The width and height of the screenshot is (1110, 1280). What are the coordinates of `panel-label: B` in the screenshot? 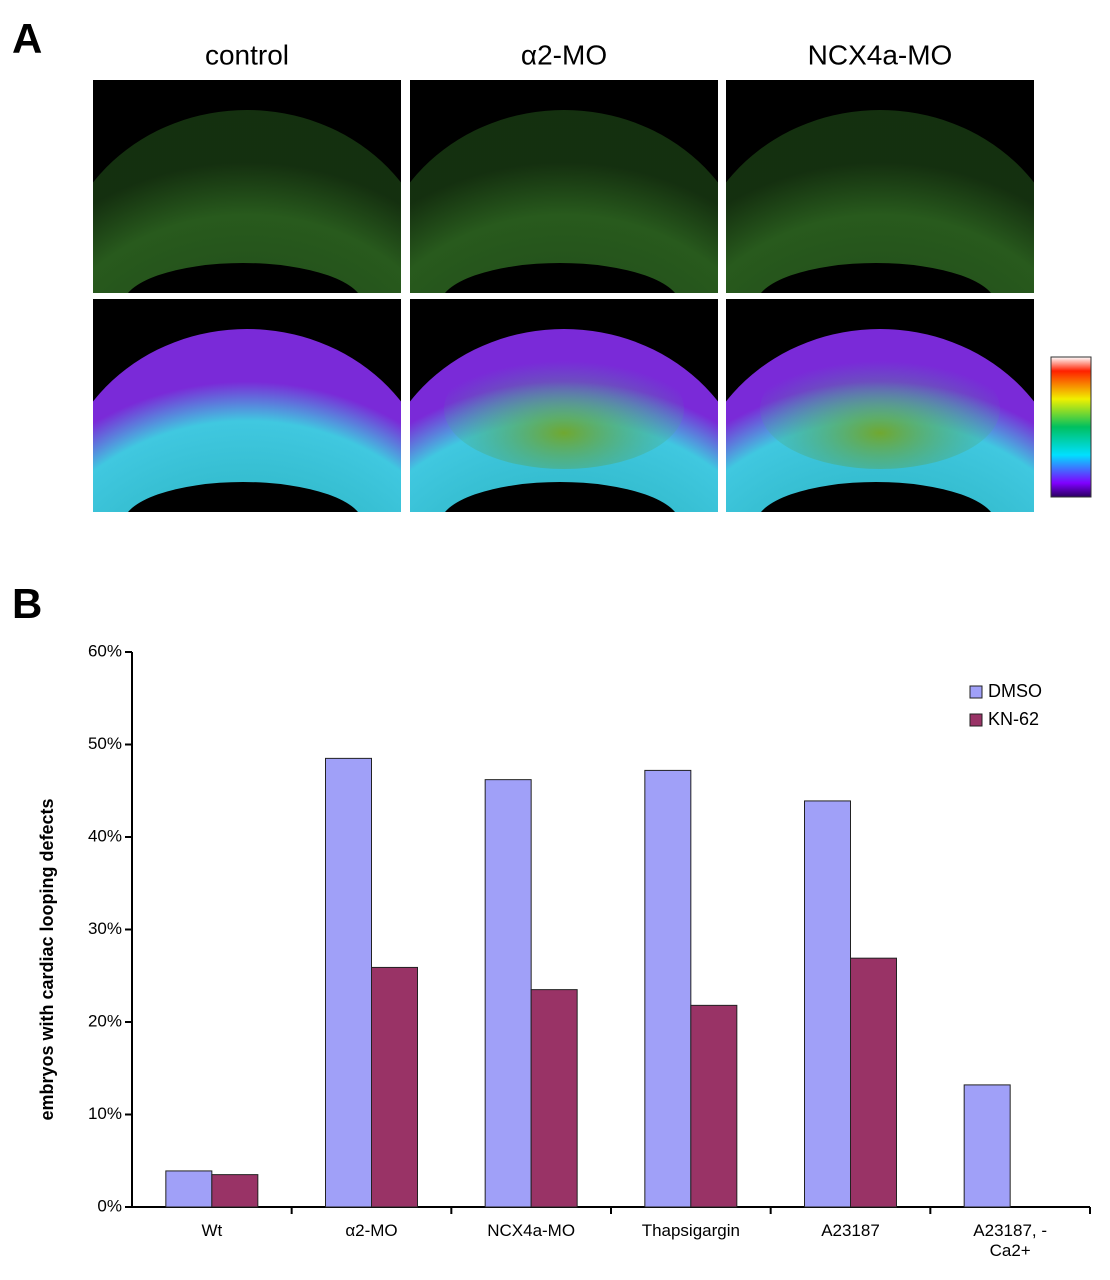 It's located at (27, 603).